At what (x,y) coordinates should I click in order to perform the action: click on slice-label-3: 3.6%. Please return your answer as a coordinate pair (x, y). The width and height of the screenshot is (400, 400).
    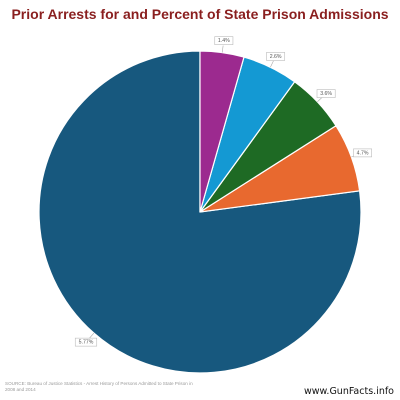
    Looking at the image, I should click on (326, 94).